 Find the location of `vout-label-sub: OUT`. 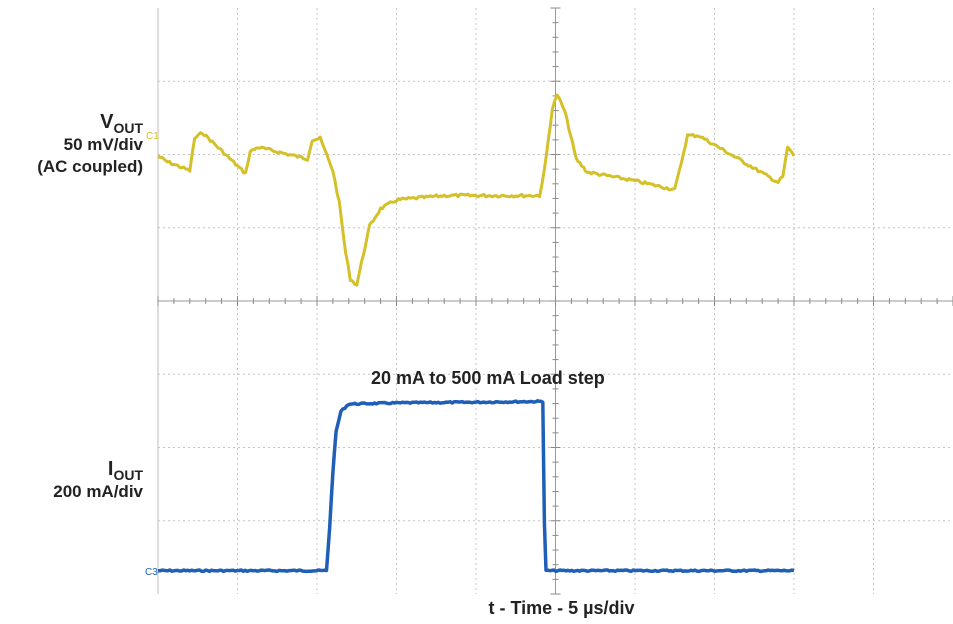

vout-label-sub: OUT is located at coordinates (128, 128).